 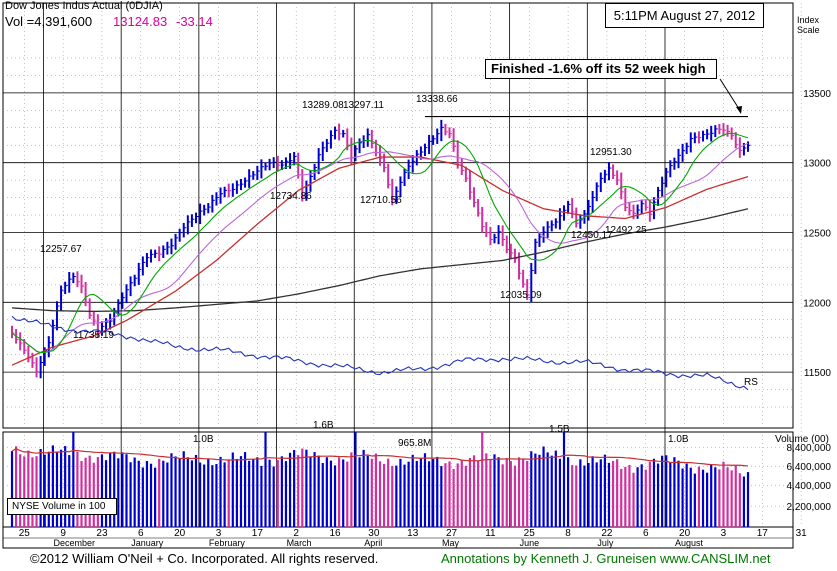 What do you see at coordinates (363, 105) in the screenshot?
I see `price-point-label: 13297.11` at bounding box center [363, 105].